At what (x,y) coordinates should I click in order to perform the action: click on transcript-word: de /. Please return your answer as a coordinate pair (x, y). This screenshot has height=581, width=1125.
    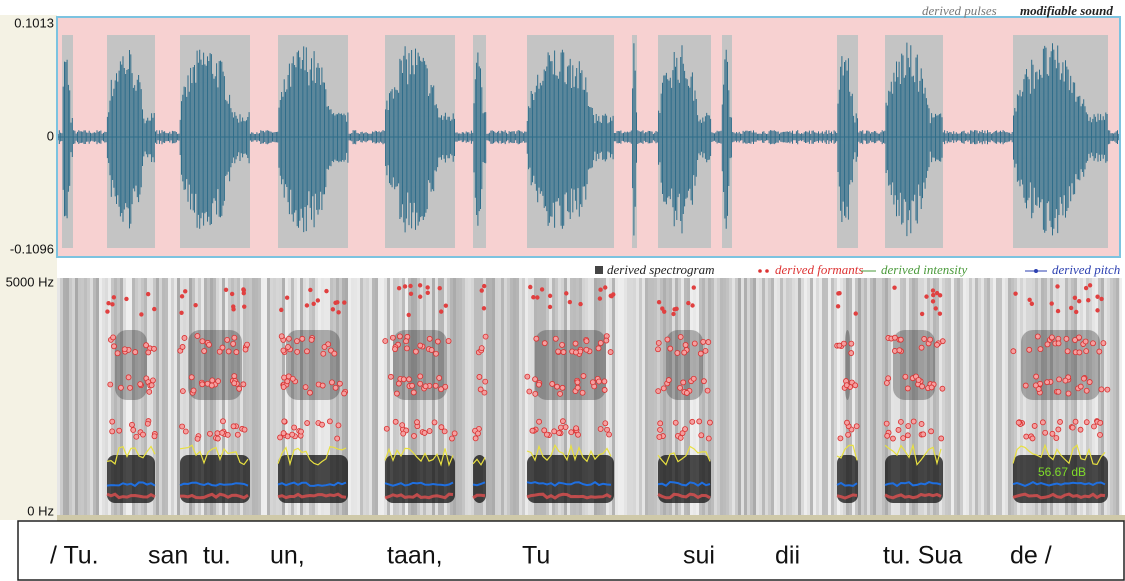
    Looking at the image, I should click on (1031, 556).